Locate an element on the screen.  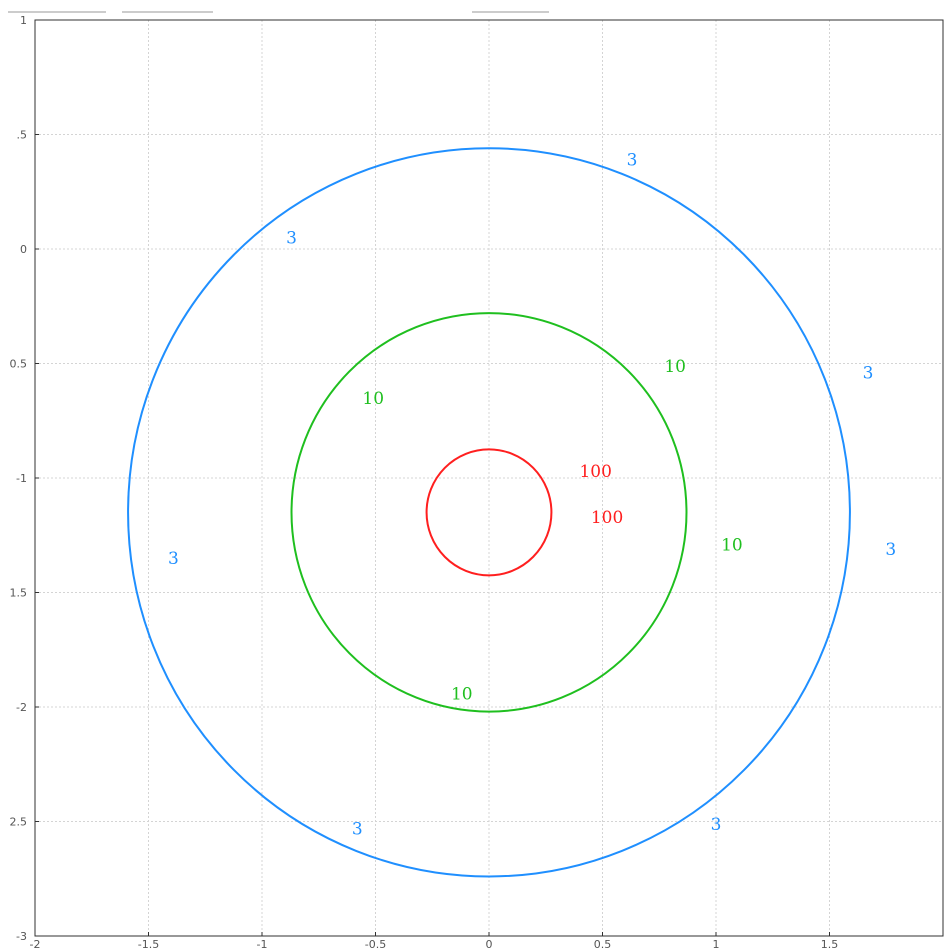
y-tick-label: 0 is located at coordinates (23, 249).